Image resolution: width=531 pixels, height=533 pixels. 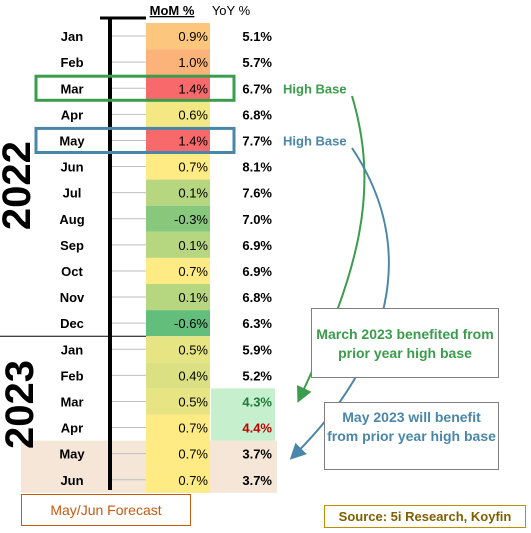 I want to click on source-text: Source: 5i Research, Koyfin, so click(x=425, y=516).